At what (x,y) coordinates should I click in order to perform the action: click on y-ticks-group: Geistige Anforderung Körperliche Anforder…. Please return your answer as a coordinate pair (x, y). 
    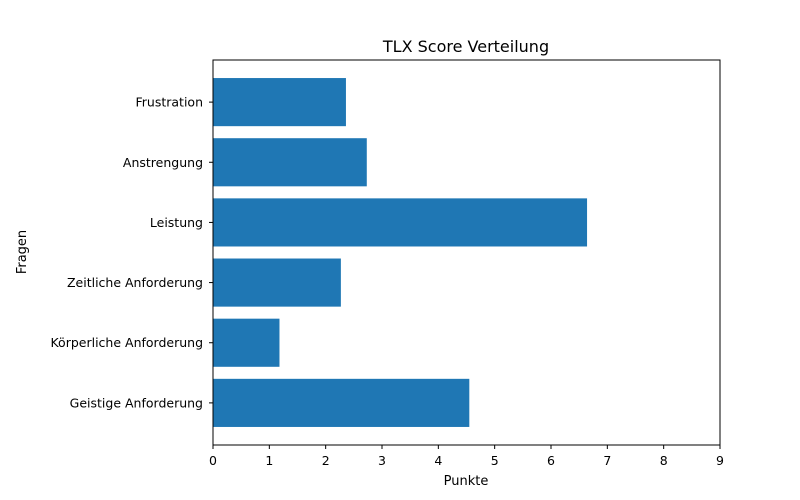
    Looking at the image, I should click on (131, 252).